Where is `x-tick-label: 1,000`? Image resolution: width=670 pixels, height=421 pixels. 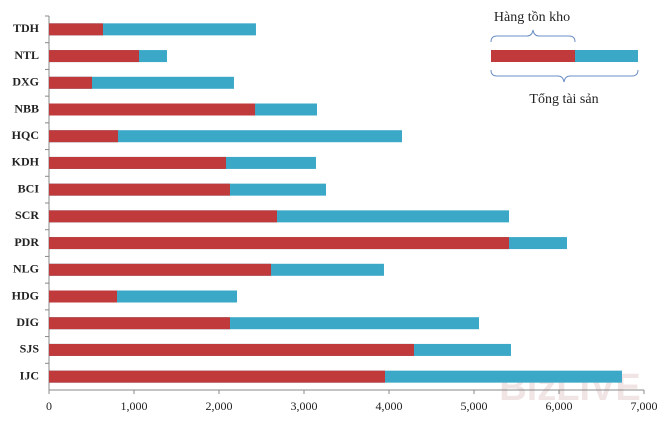 x-tick-label: 1,000 is located at coordinates (134, 406).